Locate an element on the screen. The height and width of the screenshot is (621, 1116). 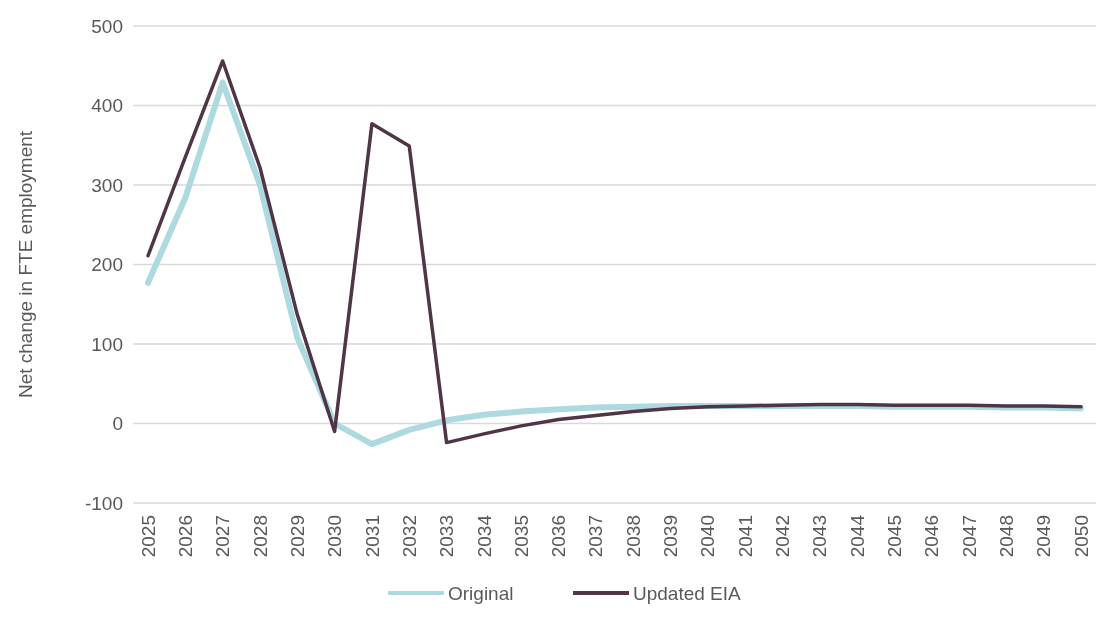
y-tick-label: -100 is located at coordinates (103, 503).